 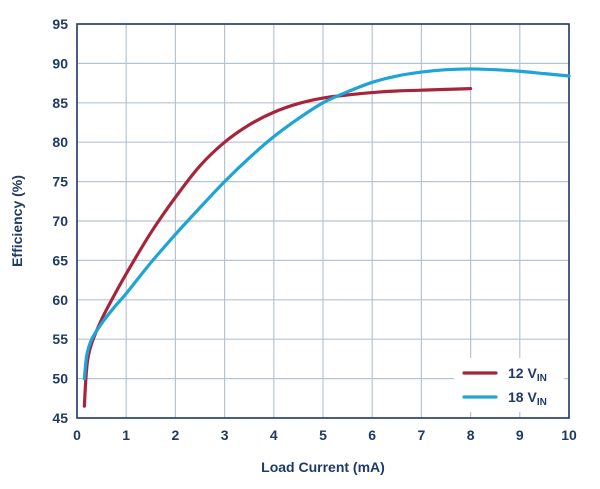 I want to click on y-tick-label: 85, so click(x=60, y=103).